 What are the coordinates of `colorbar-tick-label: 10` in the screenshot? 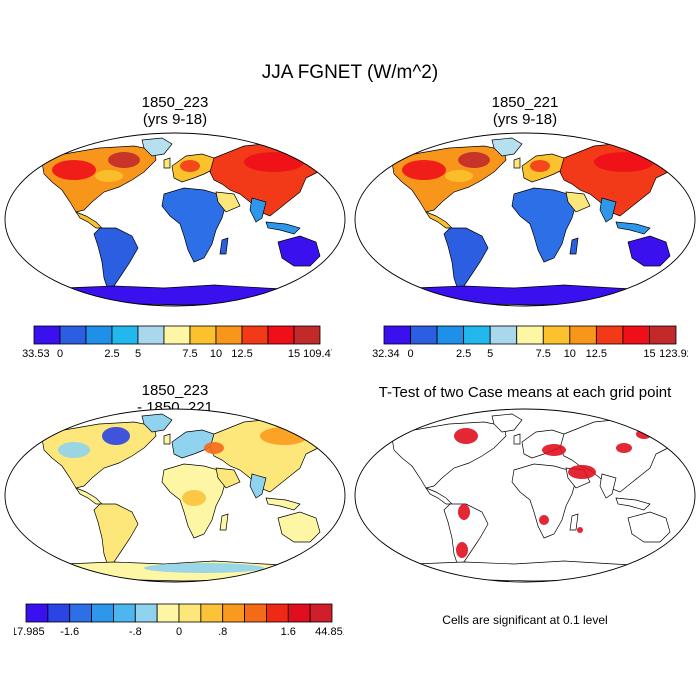 It's located at (216, 354).